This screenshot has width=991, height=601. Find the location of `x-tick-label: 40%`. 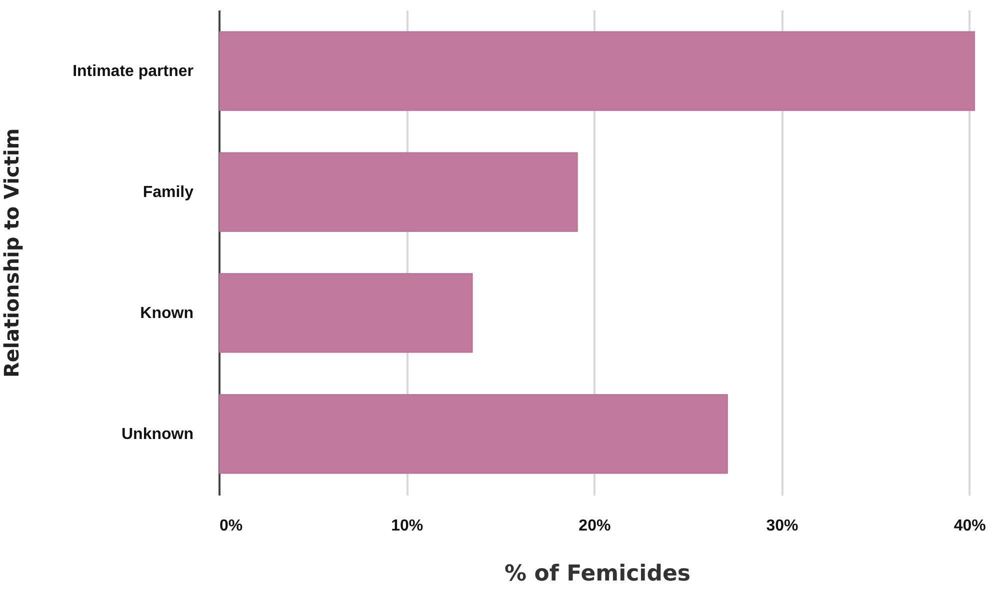

x-tick-label: 40% is located at coordinates (970, 526).